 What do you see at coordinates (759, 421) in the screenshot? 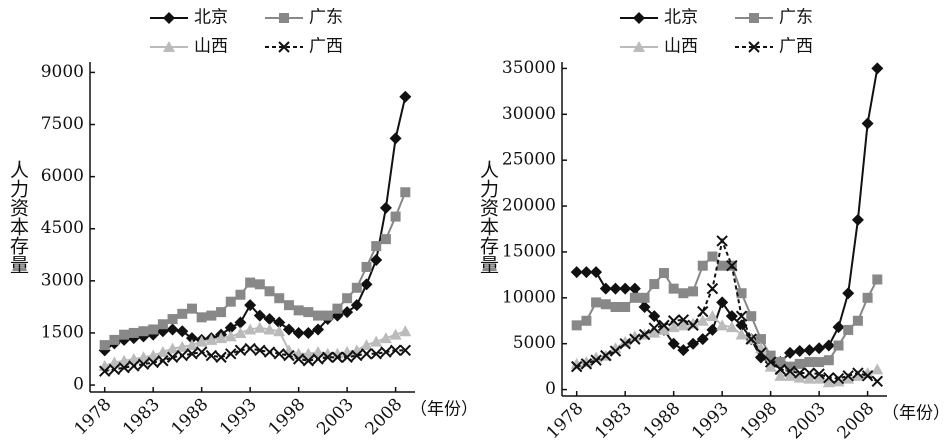
I see `x-tick-label: 1998` at bounding box center [759, 421].